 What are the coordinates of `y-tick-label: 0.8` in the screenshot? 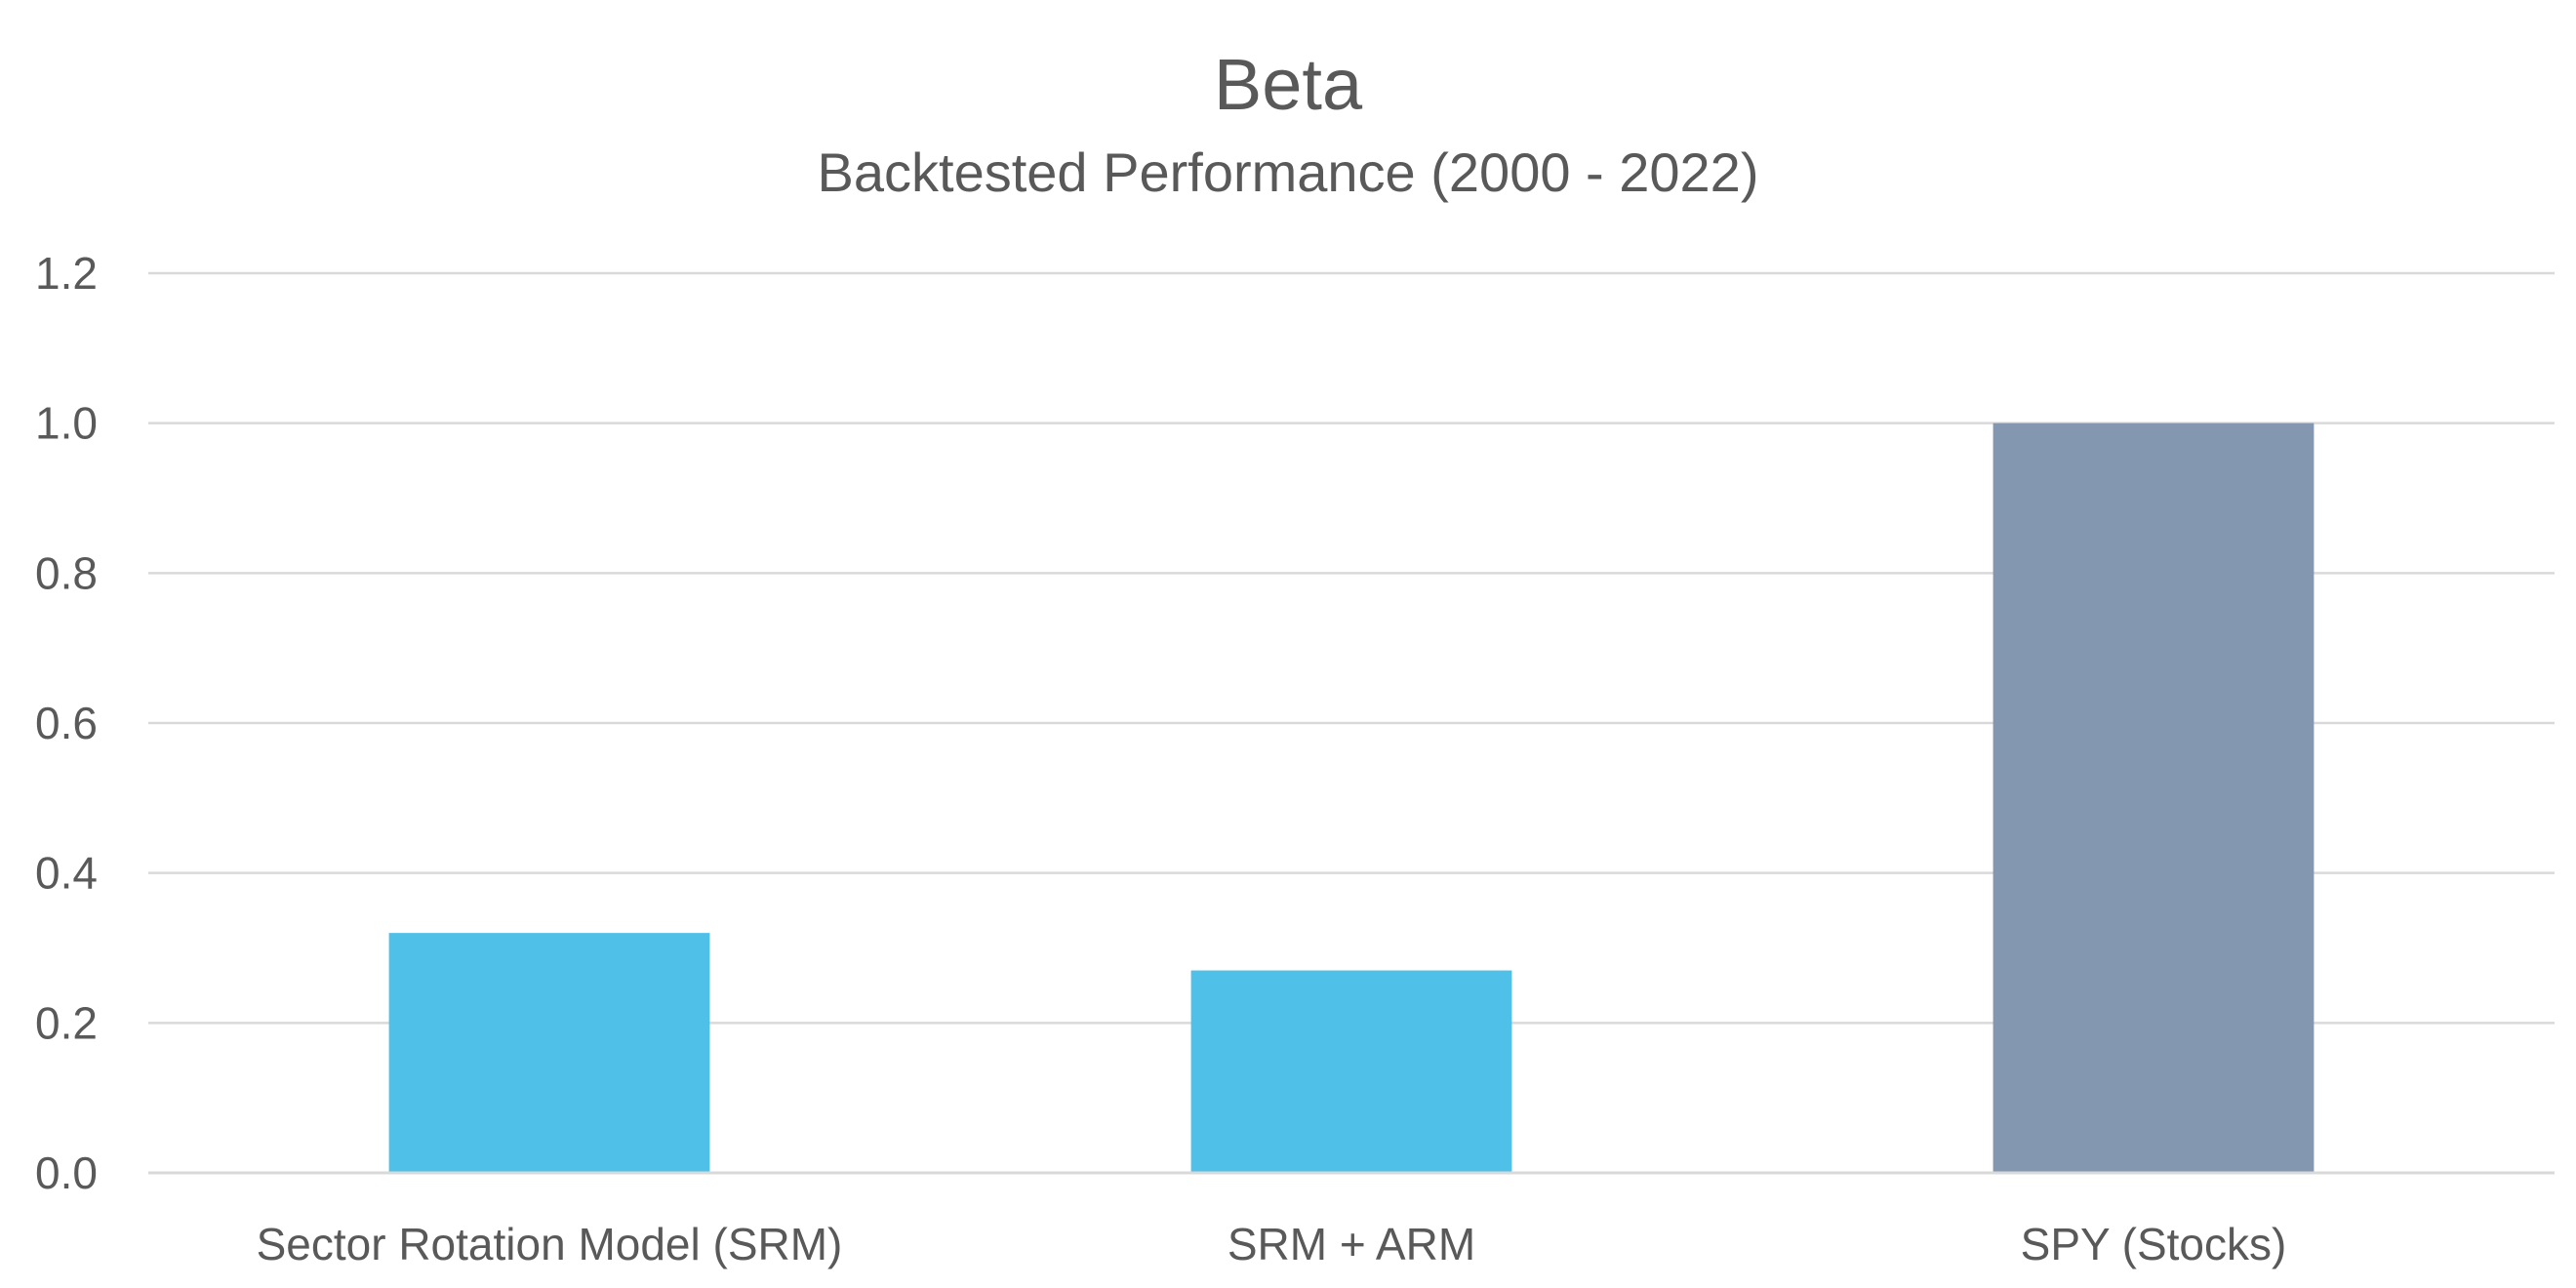 It's located at (66, 572).